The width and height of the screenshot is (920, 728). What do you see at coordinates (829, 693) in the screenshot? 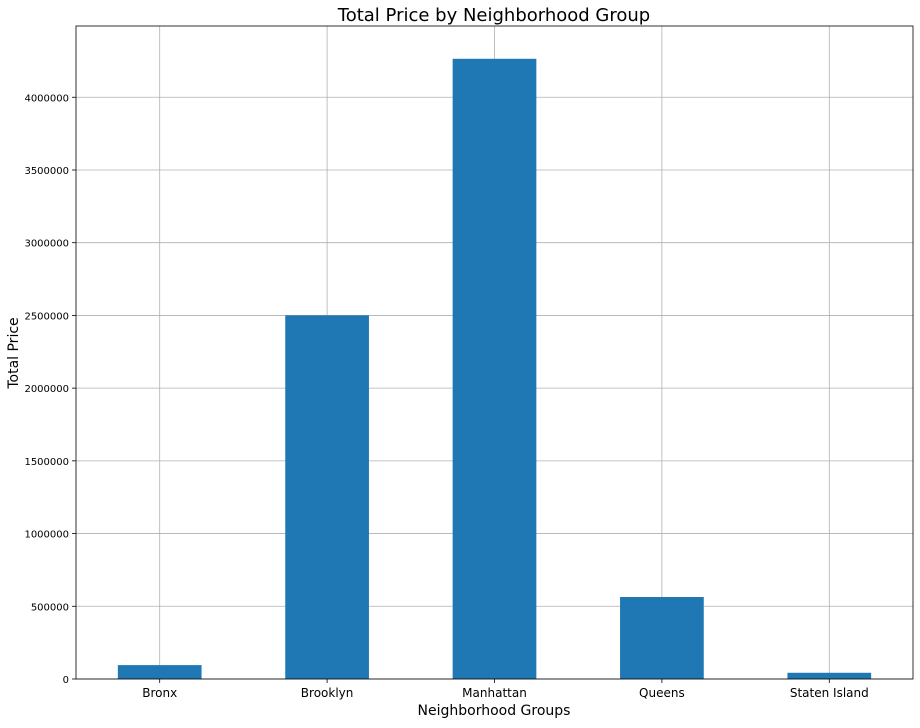
I see `x-tick-label: Staten Island` at bounding box center [829, 693].